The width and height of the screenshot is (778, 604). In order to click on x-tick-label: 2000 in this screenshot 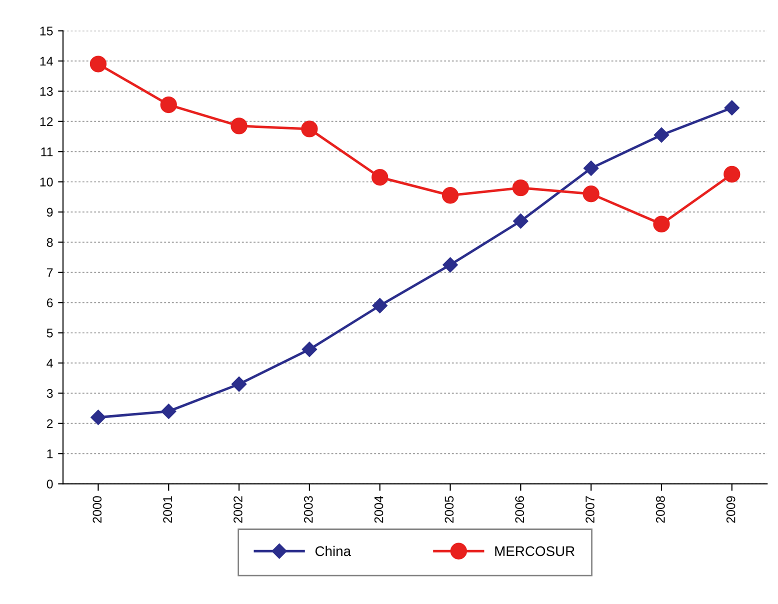, I will do `click(97, 509)`.